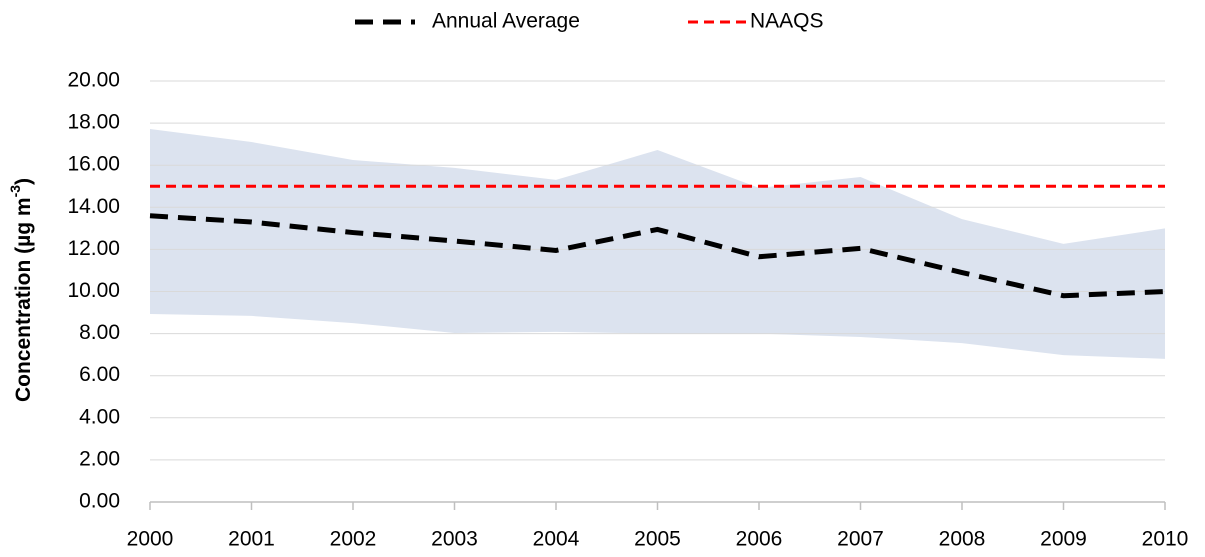 The height and width of the screenshot is (557, 1205). What do you see at coordinates (150, 539) in the screenshot?
I see `x-tick-label: 2000` at bounding box center [150, 539].